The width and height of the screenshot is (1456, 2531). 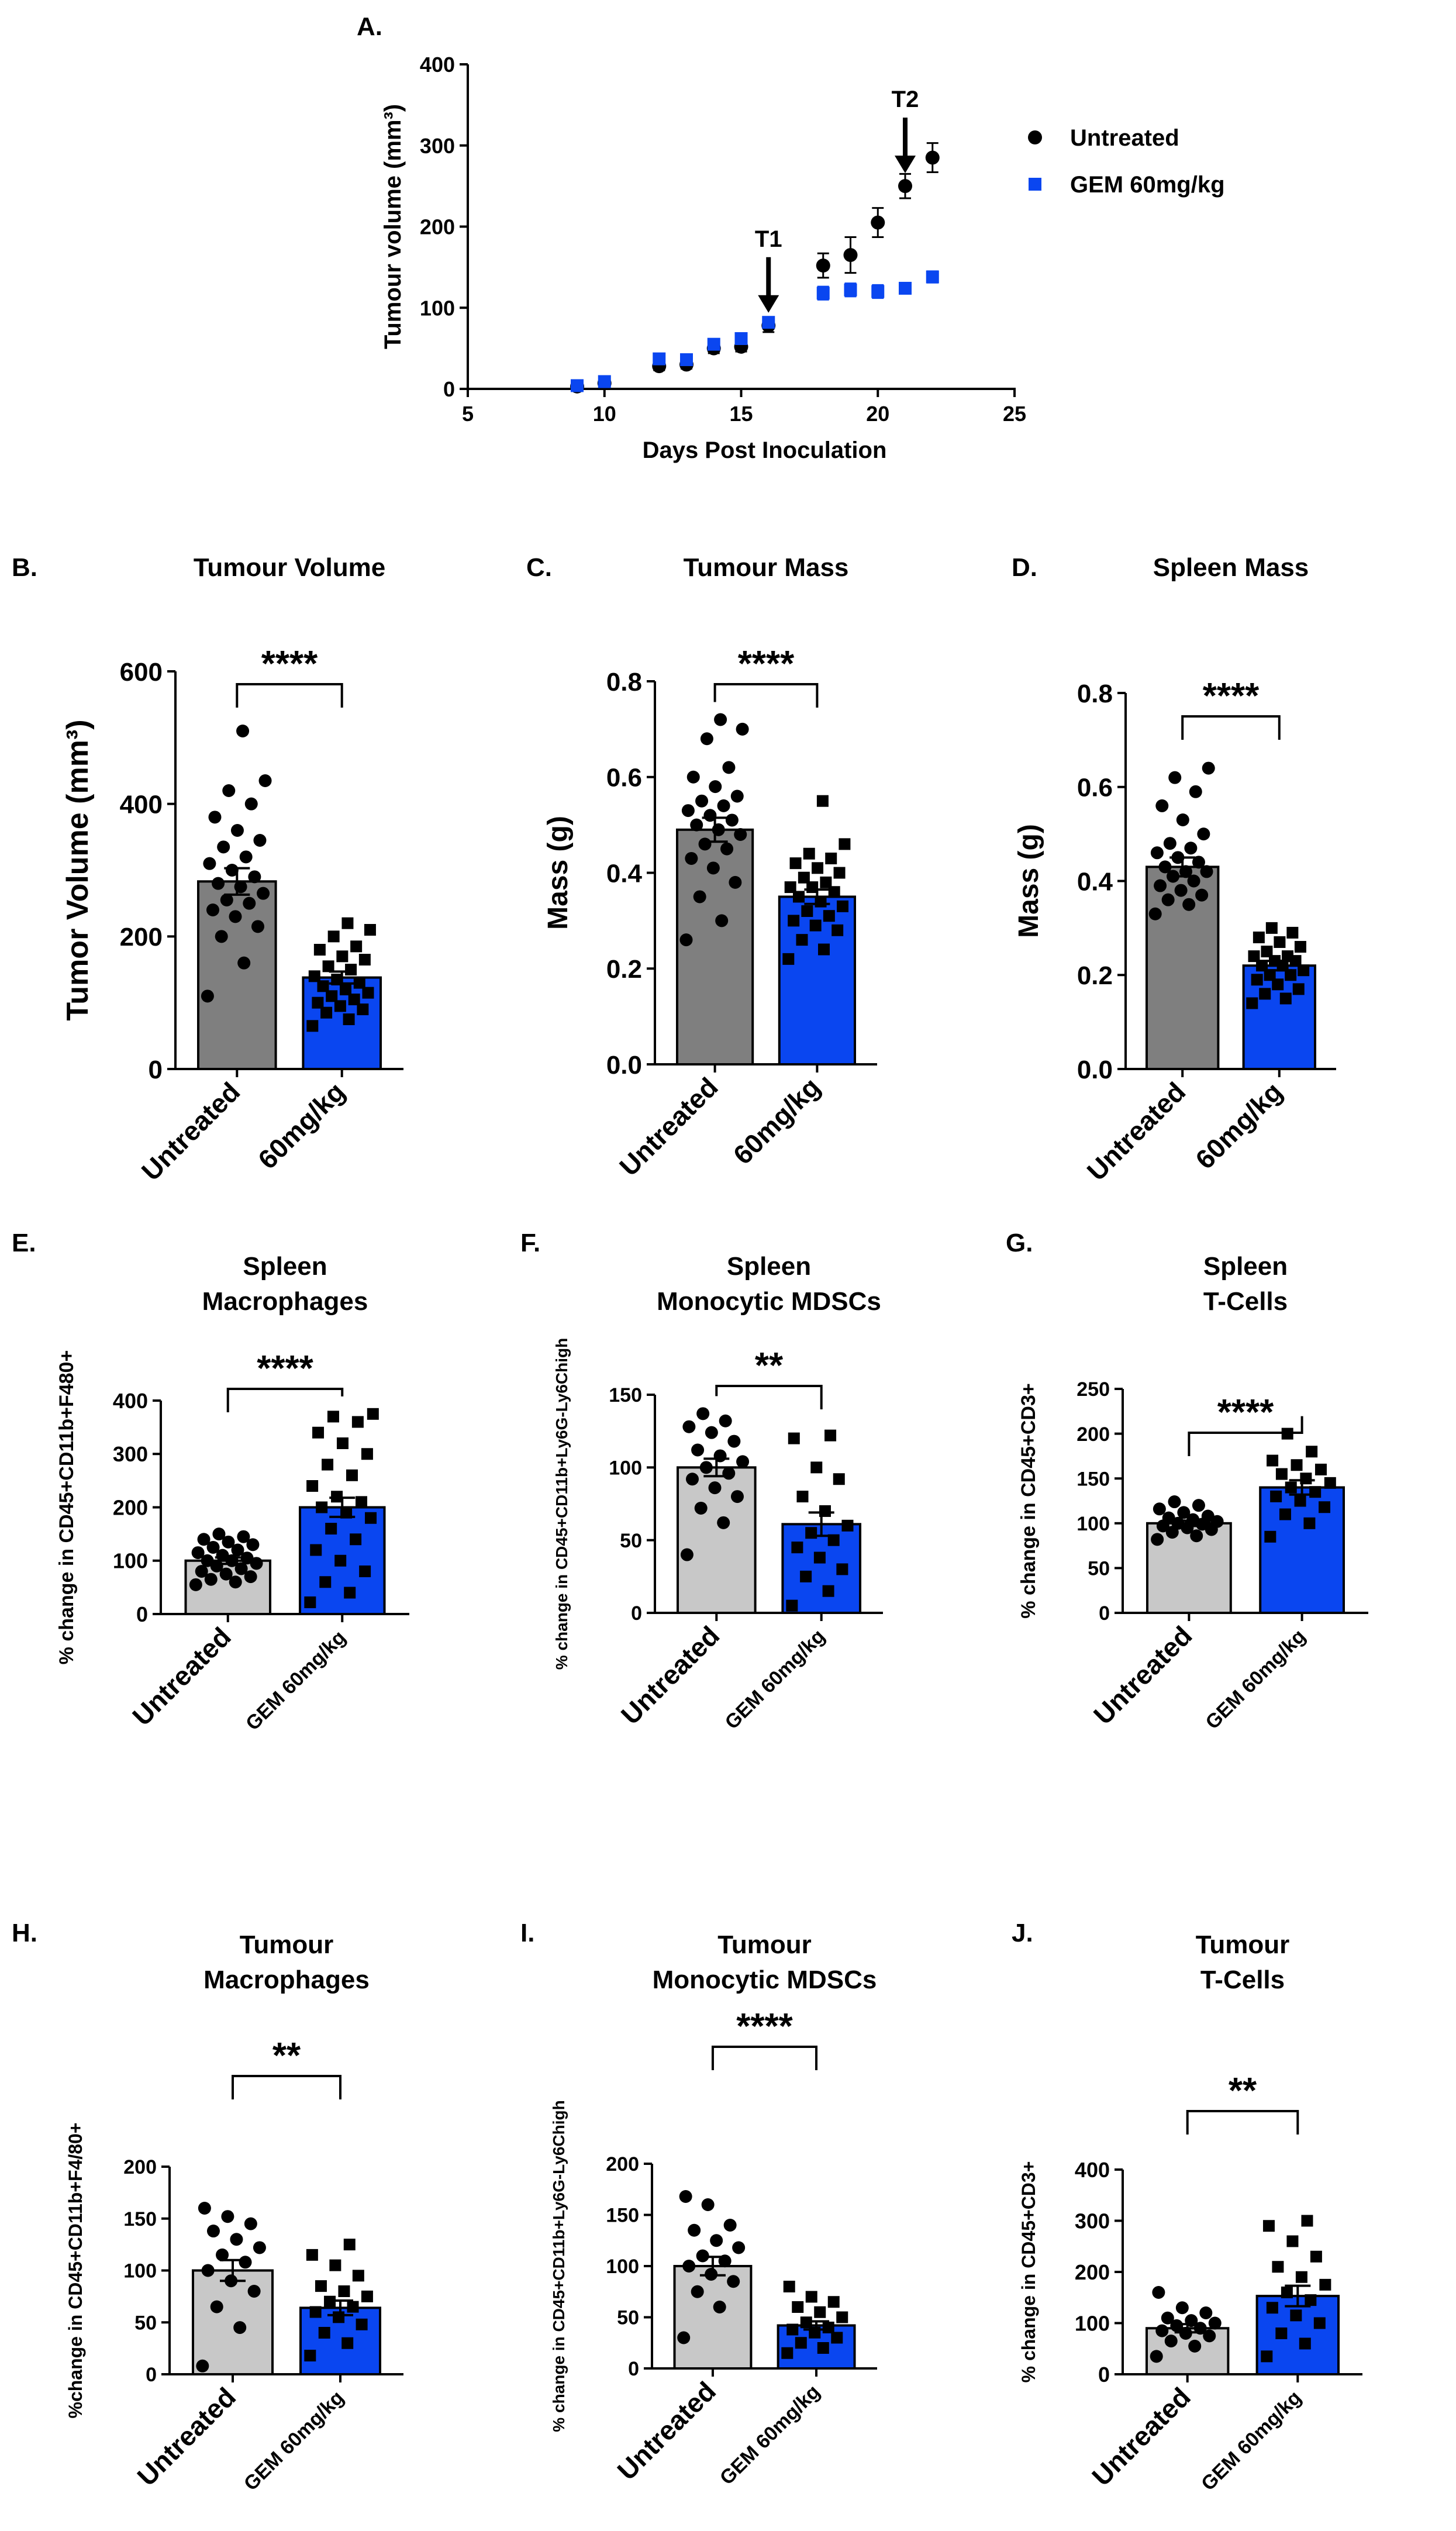 I want to click on series-gem, so click(x=755, y=331).